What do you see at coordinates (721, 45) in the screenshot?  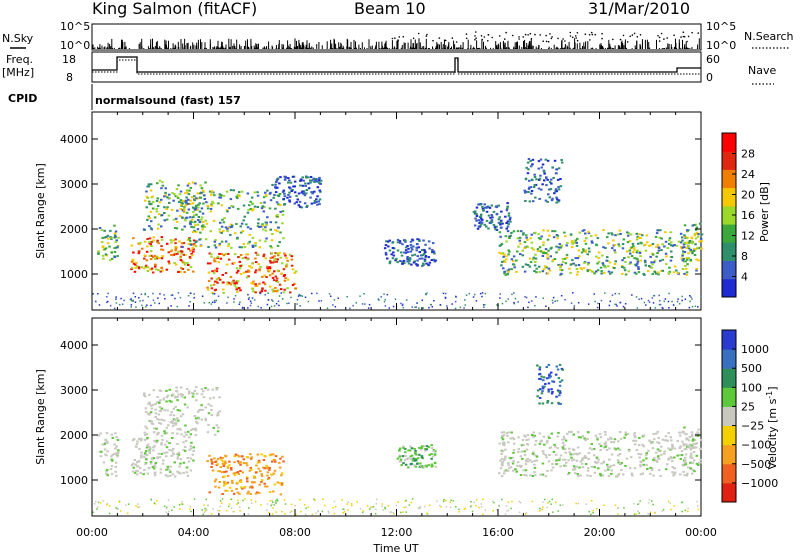 I see `nsearch-tick-bottom: 10^0` at bounding box center [721, 45].